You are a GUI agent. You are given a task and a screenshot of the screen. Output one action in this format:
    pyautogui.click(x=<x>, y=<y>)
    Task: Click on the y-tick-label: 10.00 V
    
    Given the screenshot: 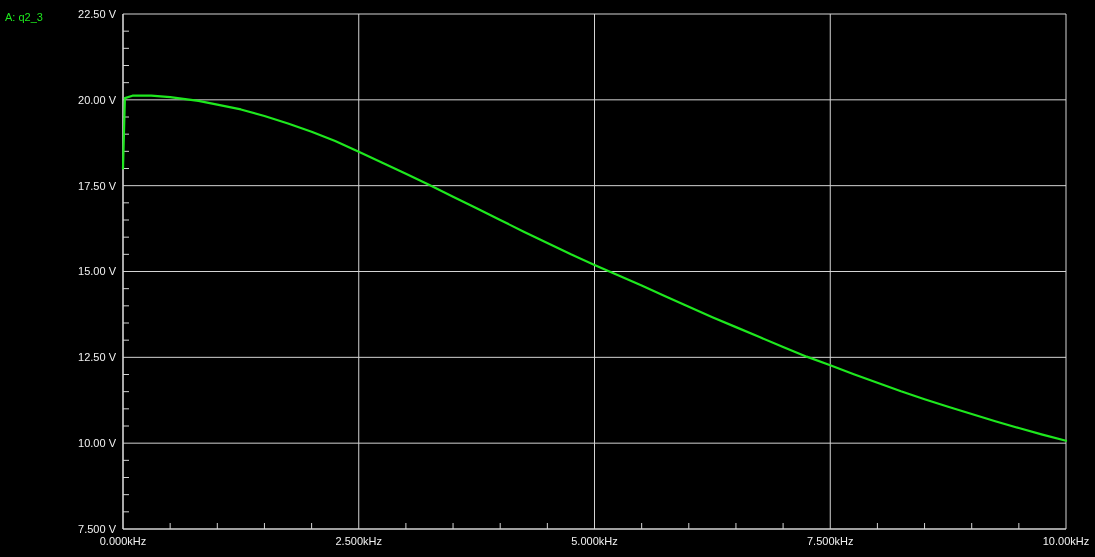 What is the action you would take?
    pyautogui.click(x=97, y=443)
    